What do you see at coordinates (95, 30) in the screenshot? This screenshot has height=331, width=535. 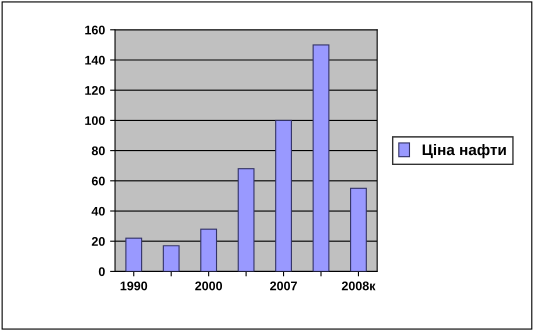 I see `y-tick-label: 160` at bounding box center [95, 30].